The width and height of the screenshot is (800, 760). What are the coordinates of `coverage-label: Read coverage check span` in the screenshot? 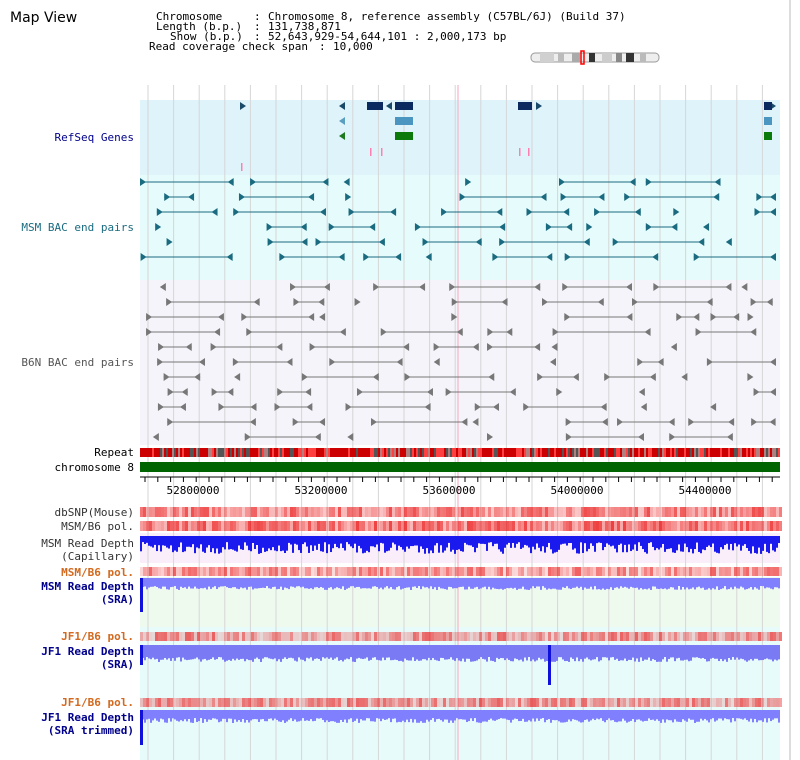 It's located at (228, 46).